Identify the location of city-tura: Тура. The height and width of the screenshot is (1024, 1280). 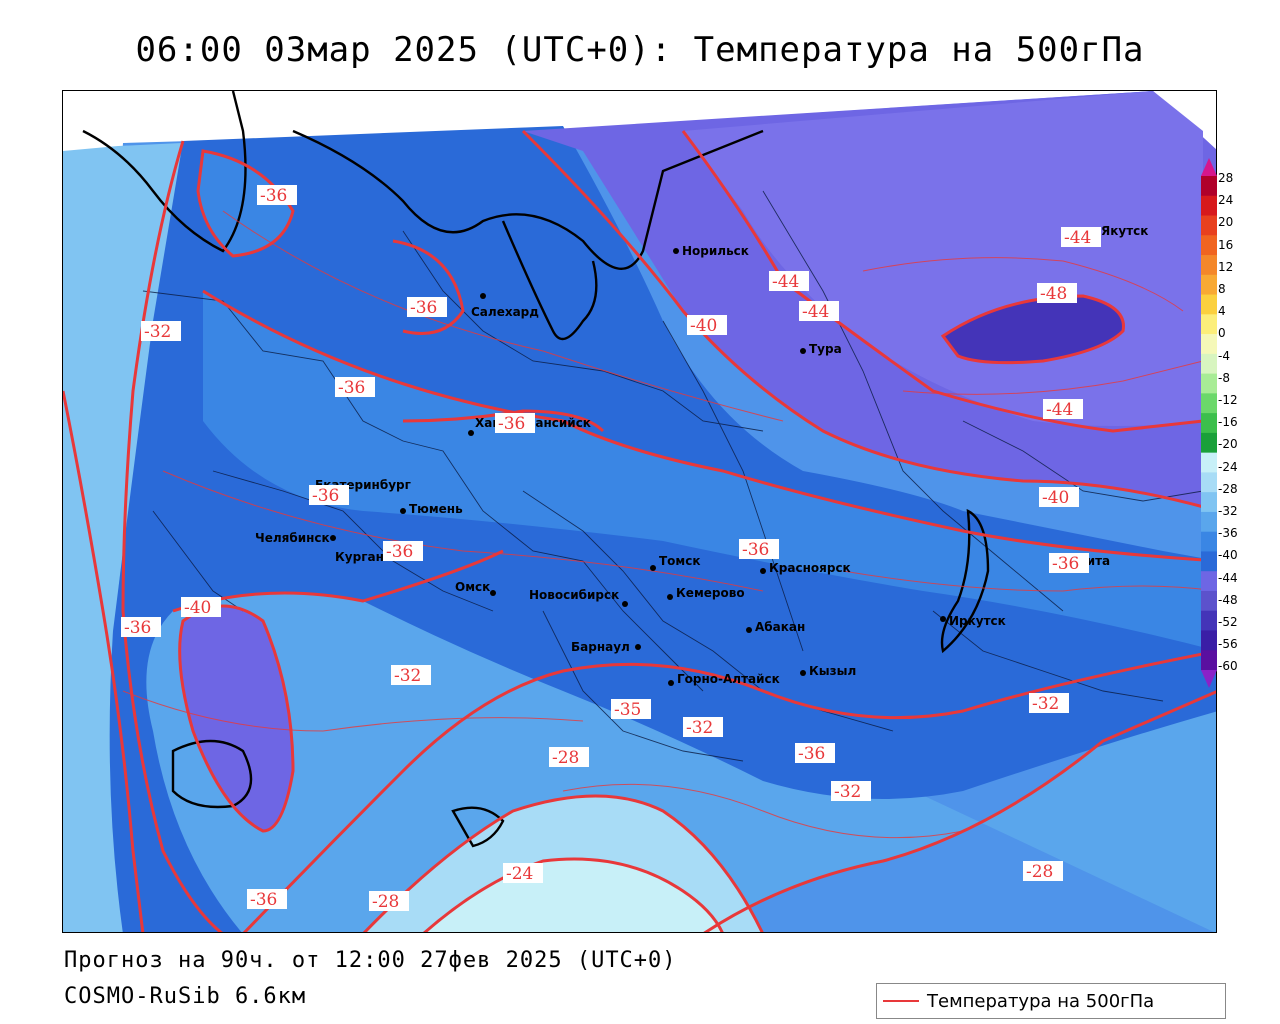
(821, 349).